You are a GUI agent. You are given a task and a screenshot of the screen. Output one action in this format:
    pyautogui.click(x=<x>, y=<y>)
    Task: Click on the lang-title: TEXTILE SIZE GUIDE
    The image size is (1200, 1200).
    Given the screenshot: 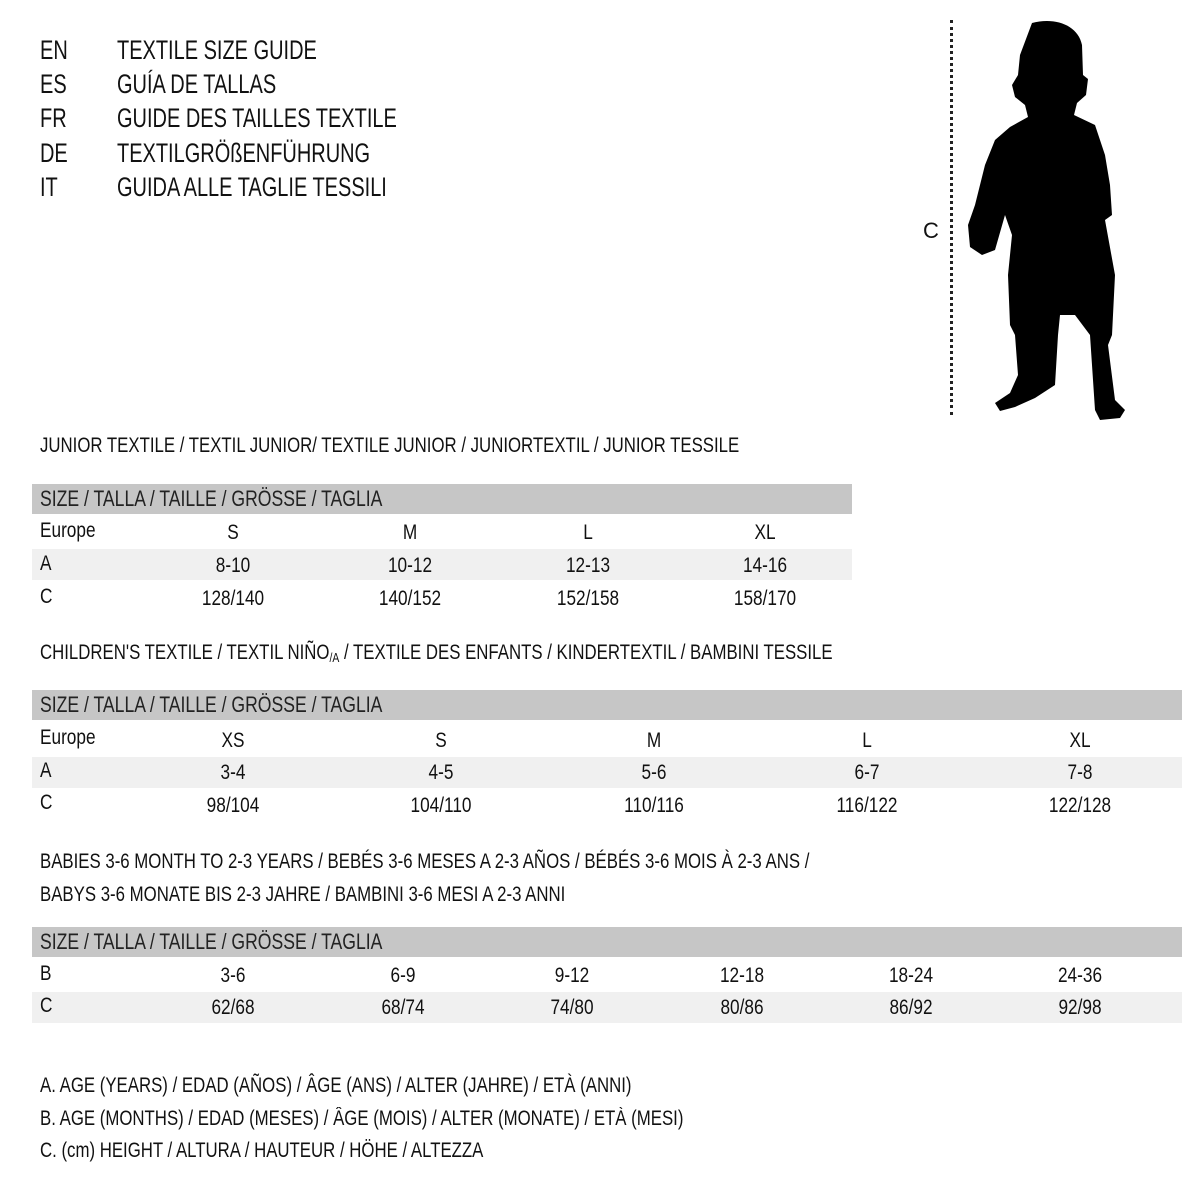 What is the action you would take?
    pyautogui.click(x=217, y=50)
    